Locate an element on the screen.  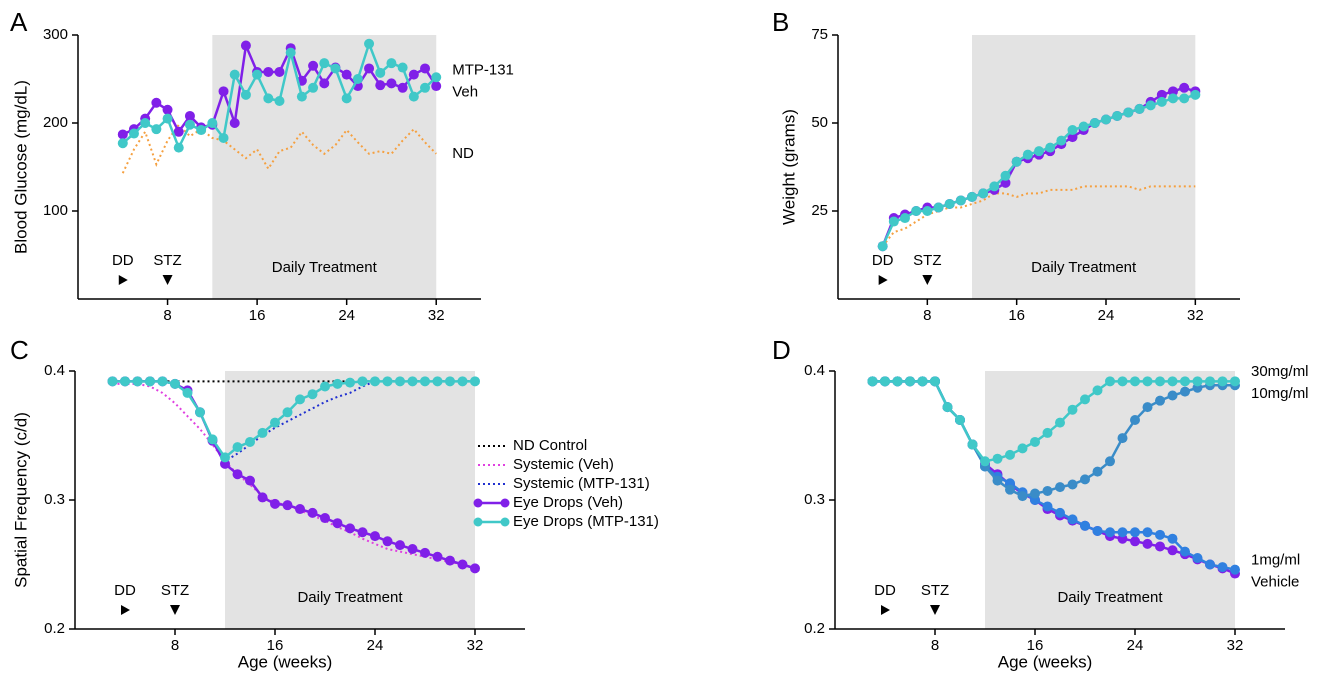
x-tick-label: 16 is located at coordinates (1016, 315).